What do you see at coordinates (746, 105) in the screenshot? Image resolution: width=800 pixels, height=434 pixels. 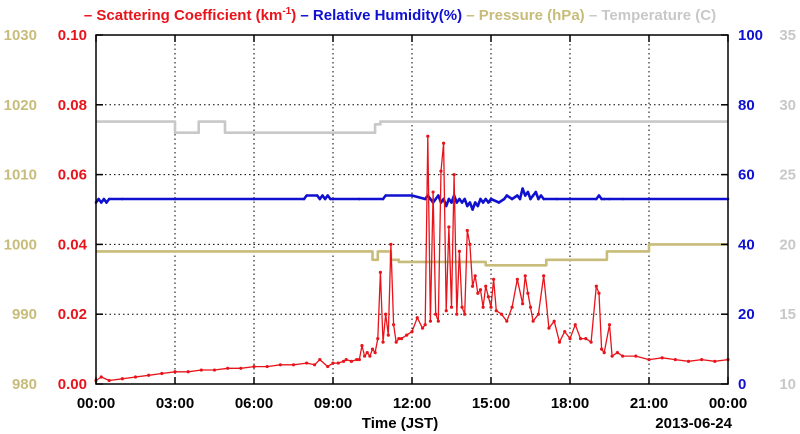 I see `humidity-tick-label: 80` at bounding box center [746, 105].